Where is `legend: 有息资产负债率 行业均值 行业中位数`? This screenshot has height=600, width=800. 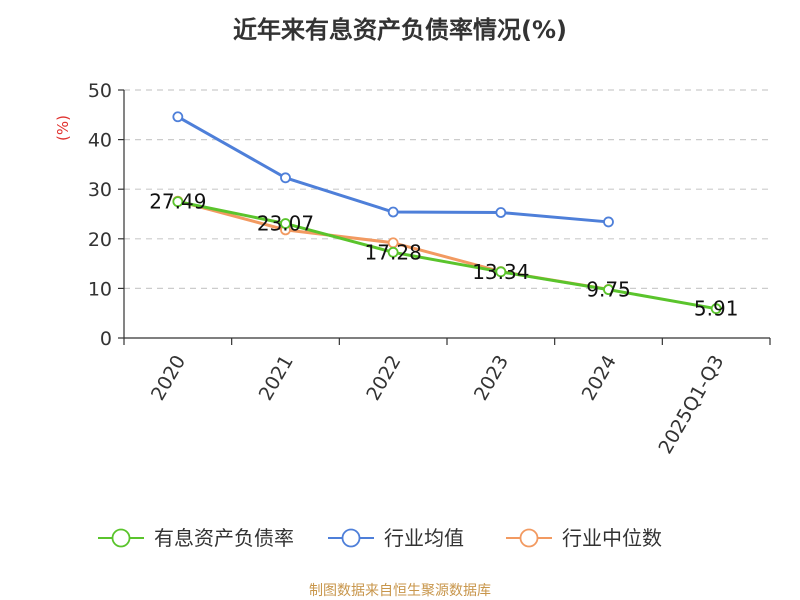
legend: 有息资产负债率 行业均值 行业中位数 is located at coordinates (380, 538).